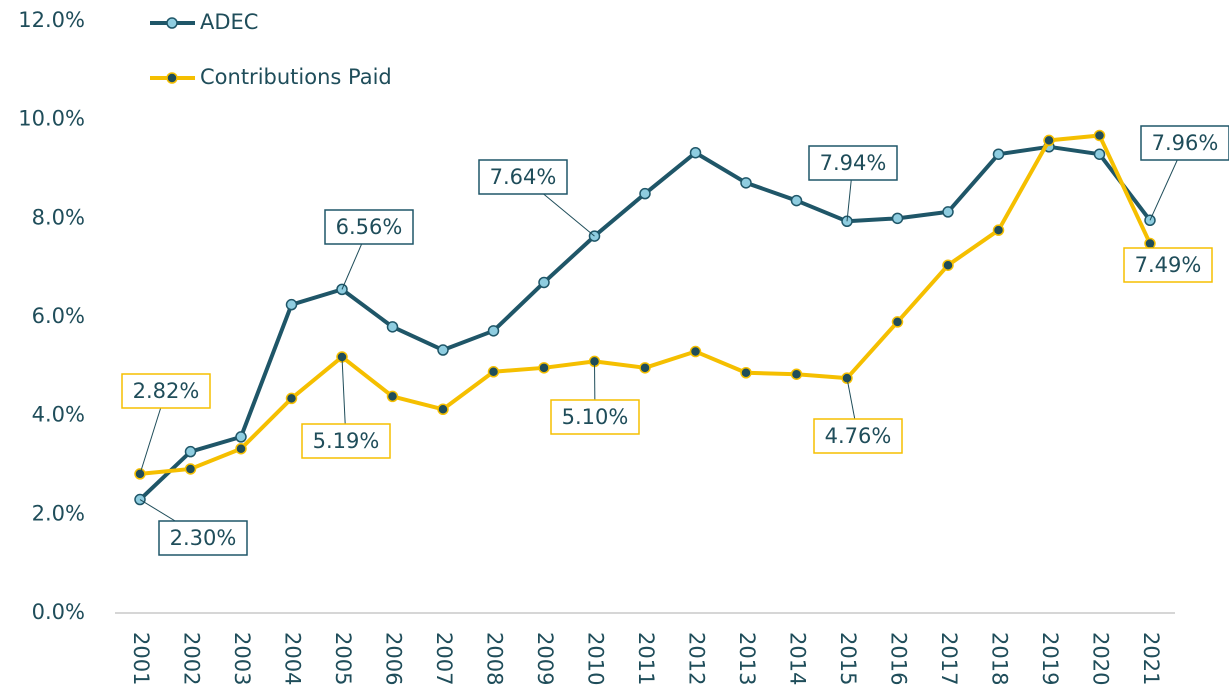 Image resolution: width=1229 pixels, height=696 pixels. I want to click on data-label: 2.82%, so click(166, 391).